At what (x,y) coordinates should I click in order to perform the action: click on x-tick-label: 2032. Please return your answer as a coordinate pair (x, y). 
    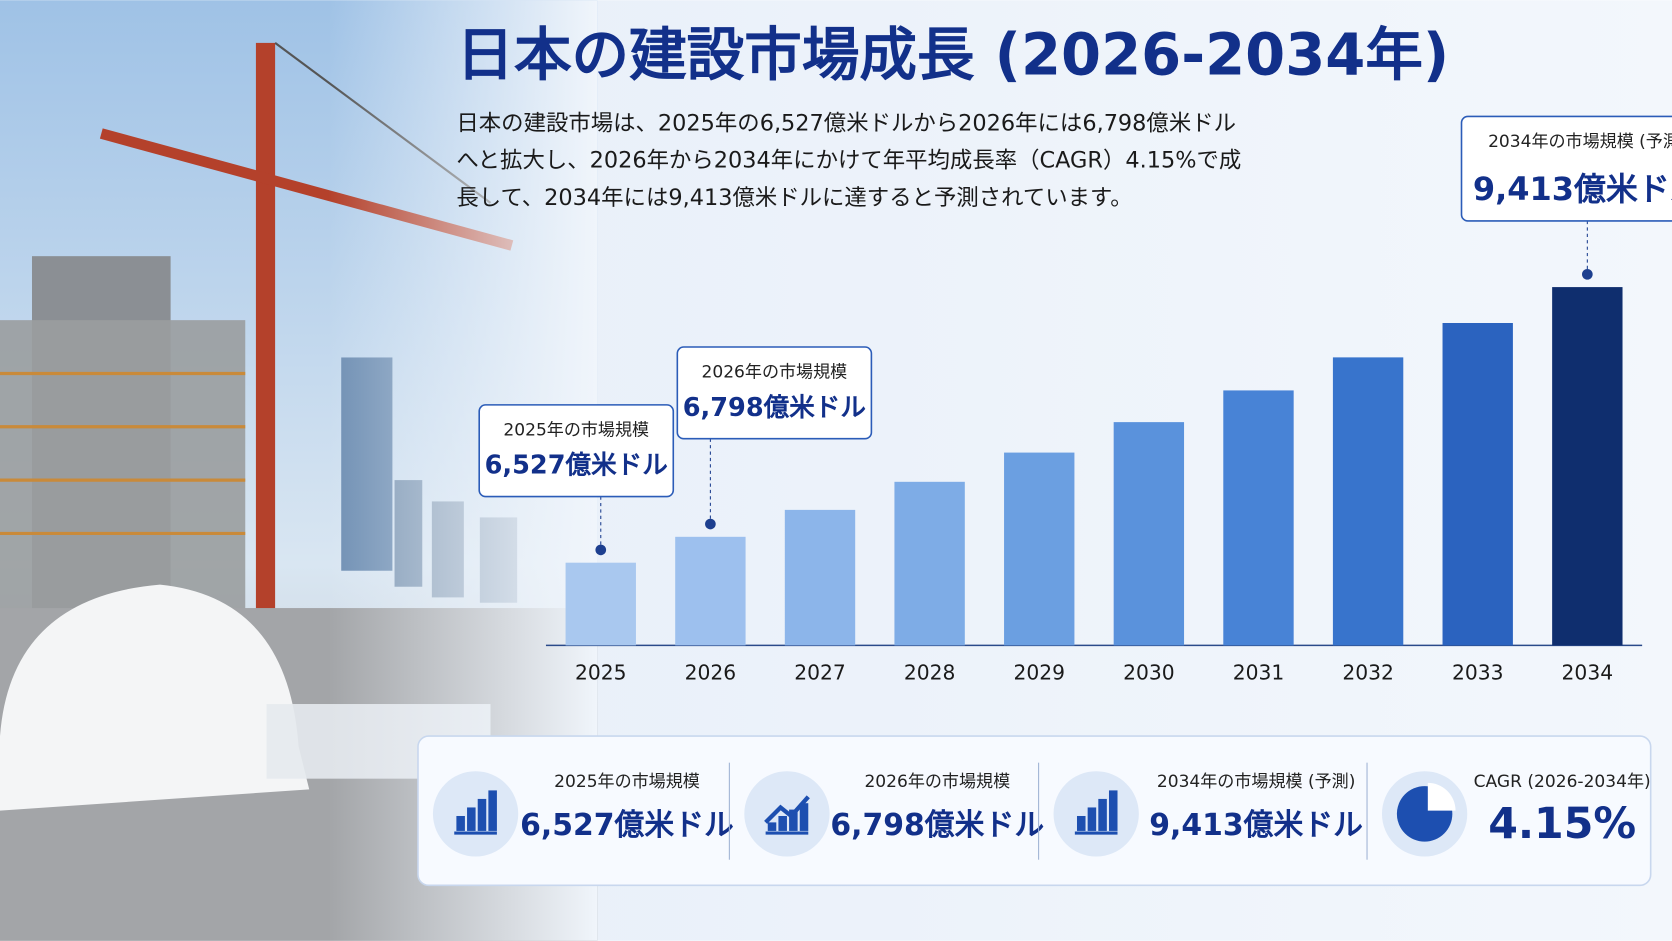
    Looking at the image, I should click on (1368, 673).